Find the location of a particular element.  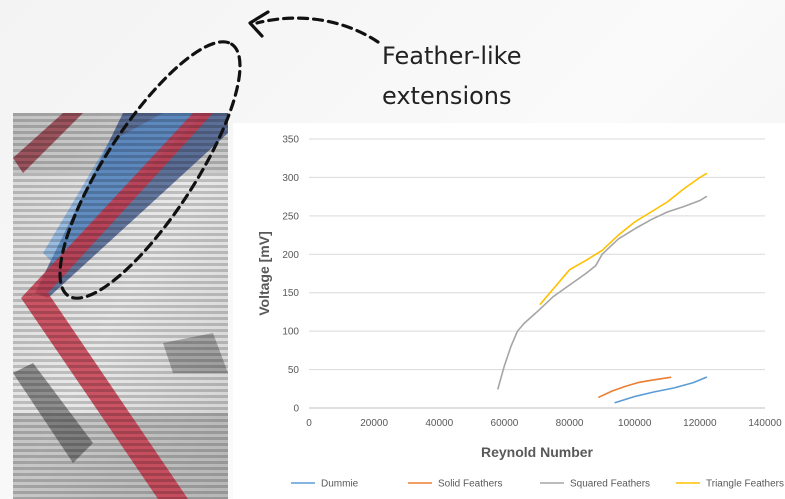

x-tick-label: 100000 is located at coordinates (635, 423).